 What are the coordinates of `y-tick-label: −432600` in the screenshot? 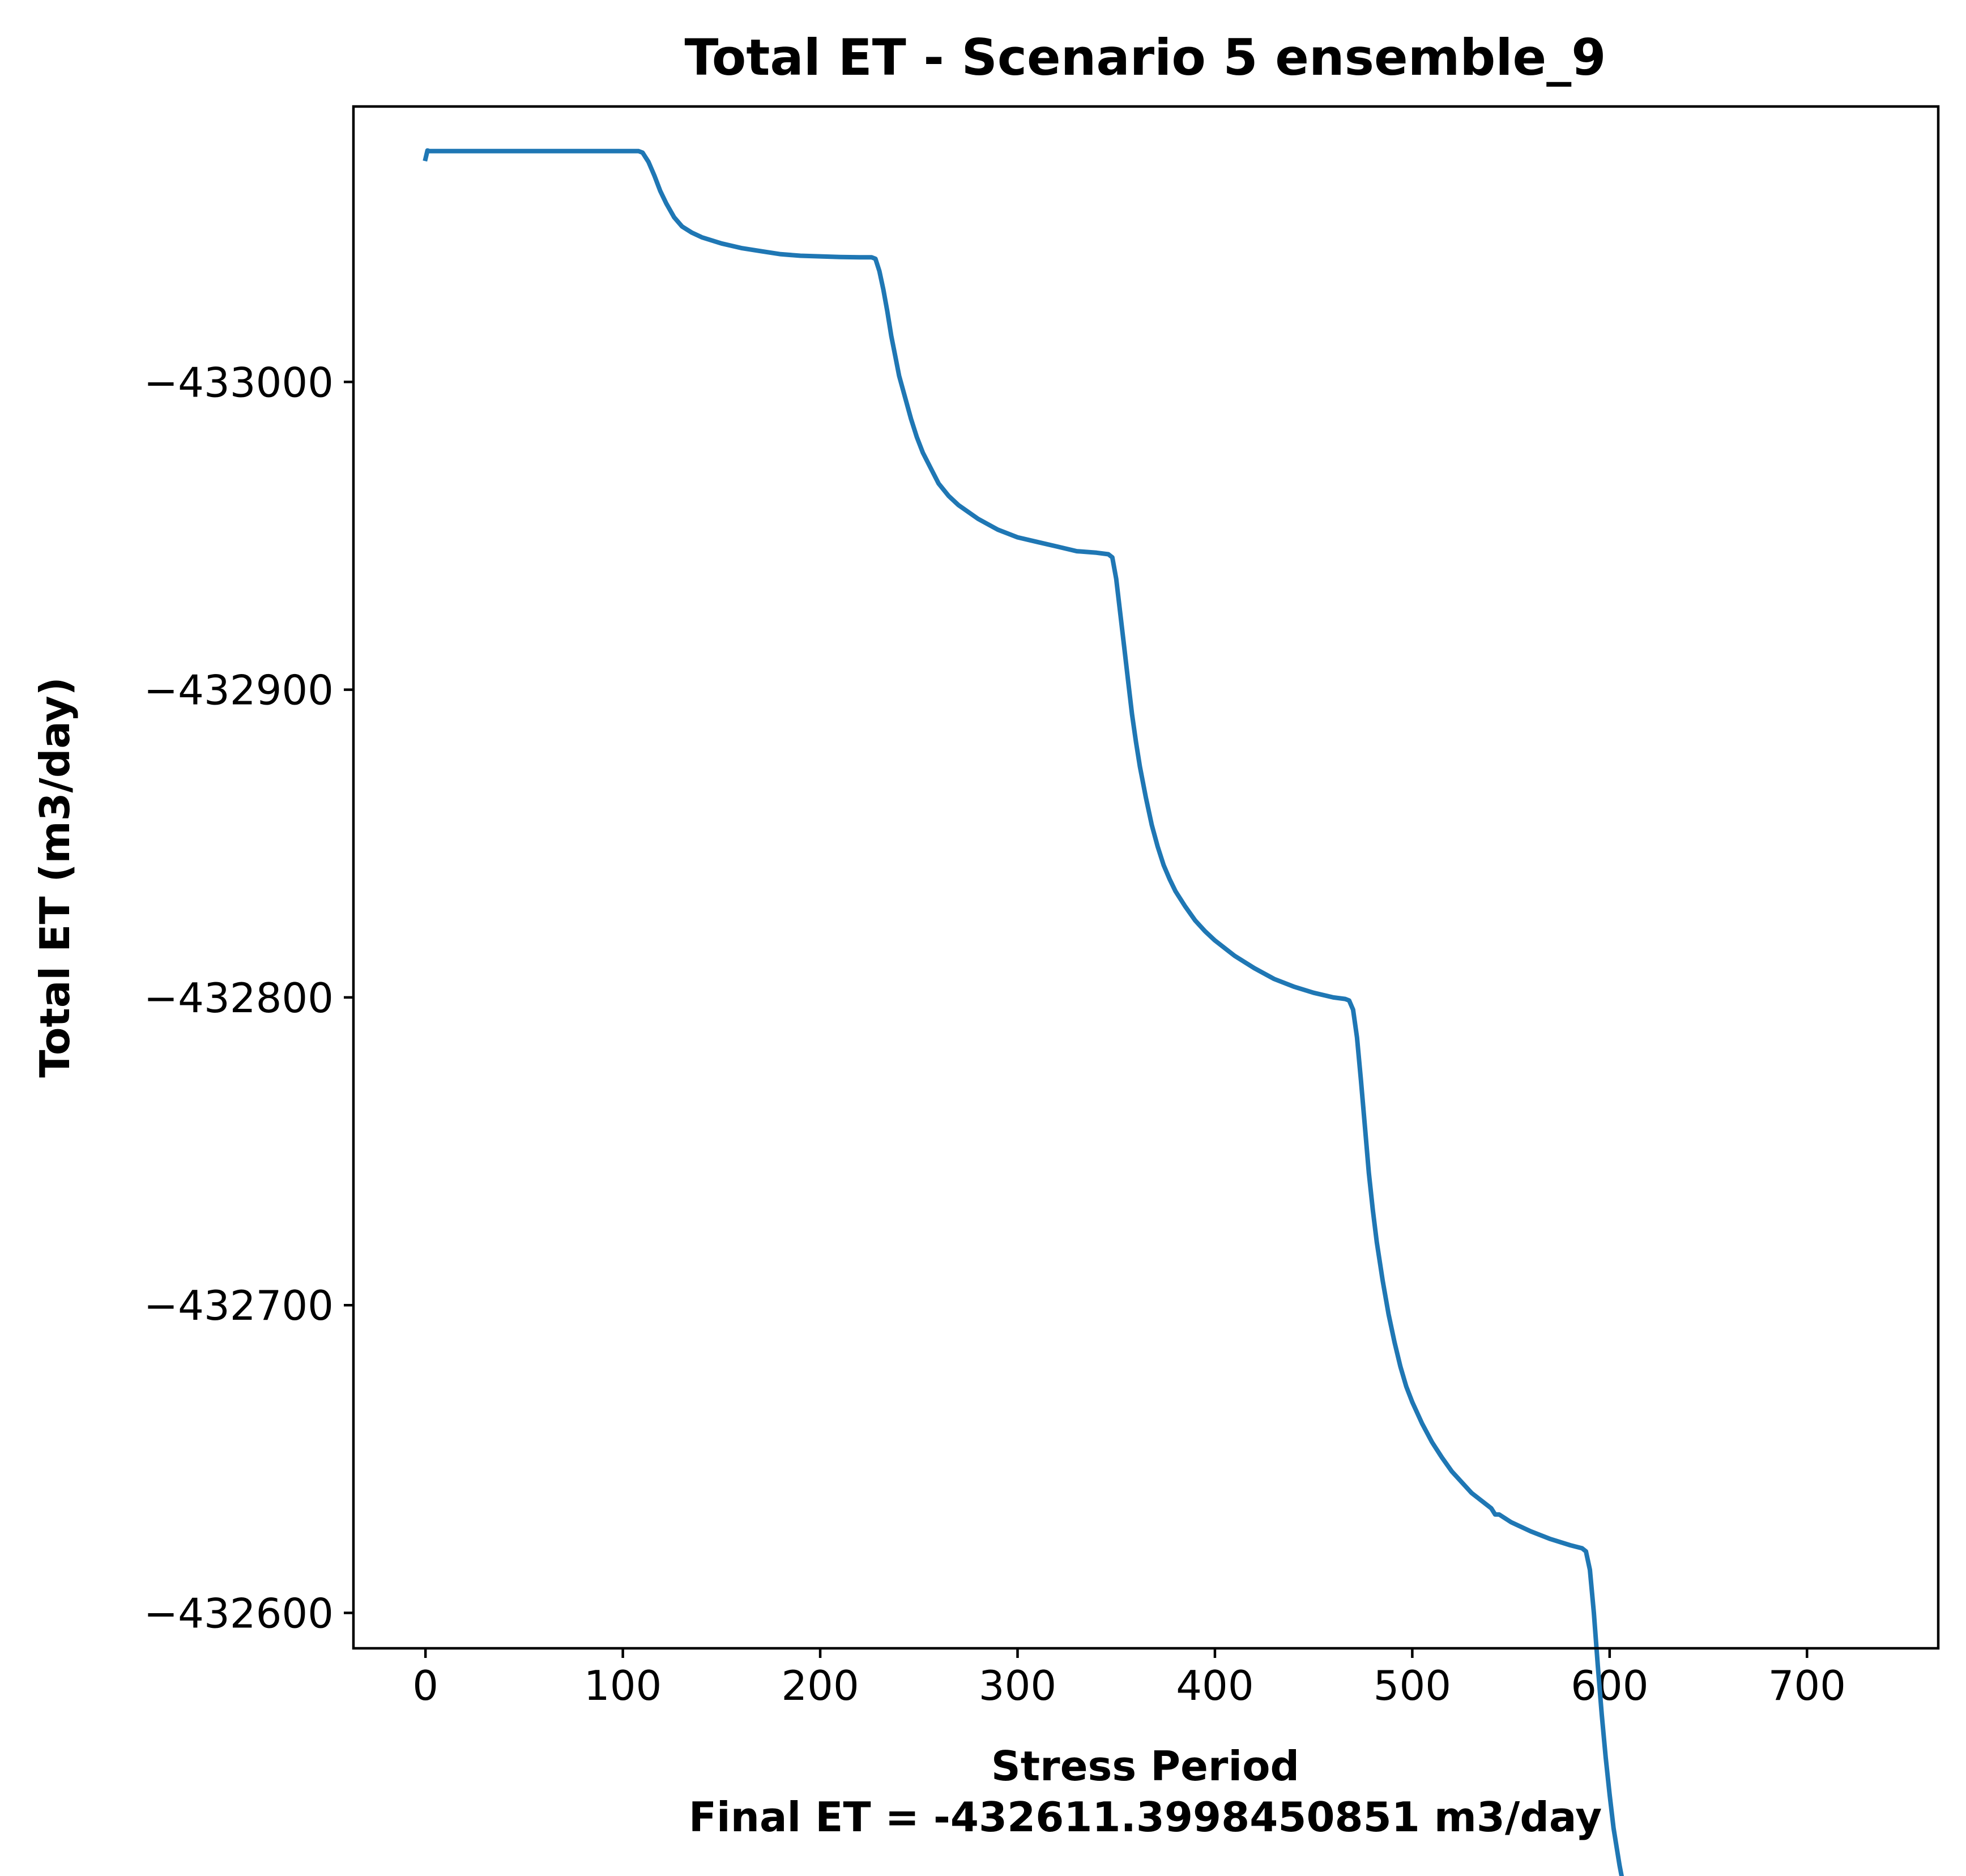 It's located at (239, 1614).